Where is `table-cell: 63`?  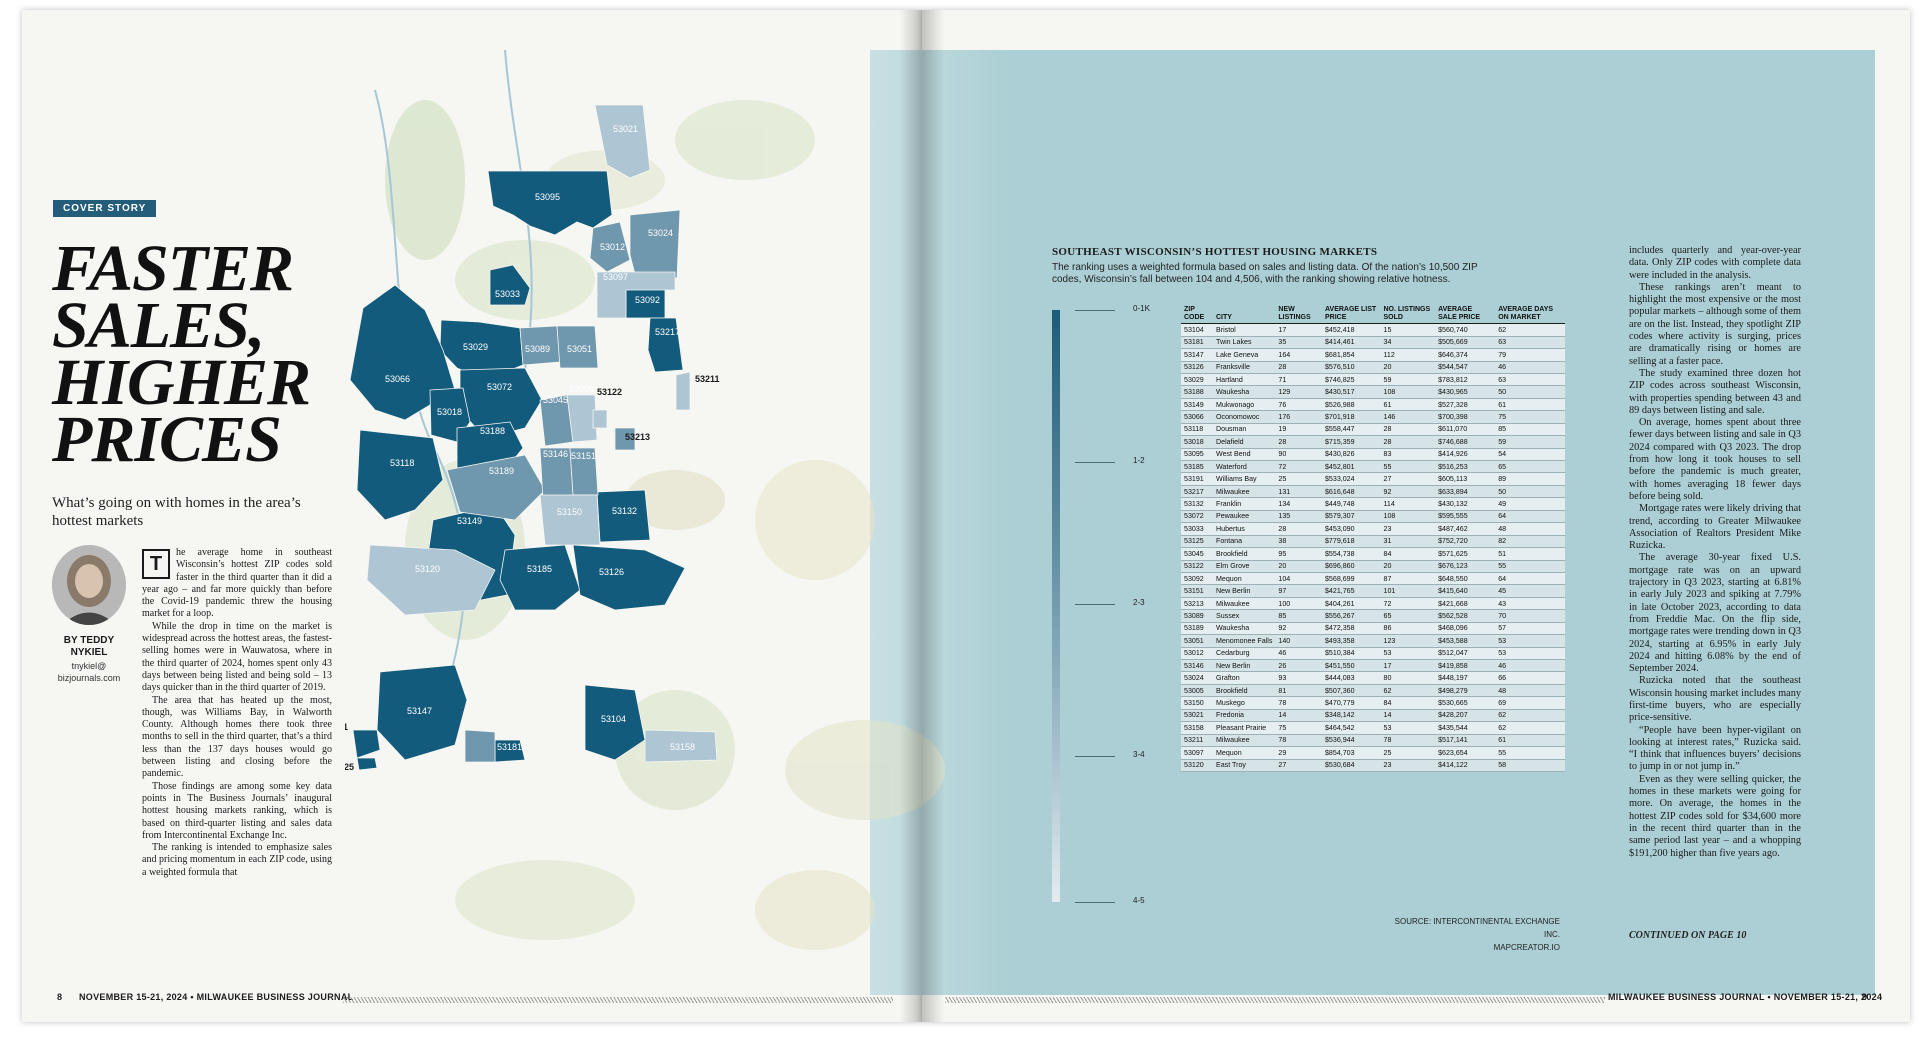
table-cell: 63 is located at coordinates (1530, 343).